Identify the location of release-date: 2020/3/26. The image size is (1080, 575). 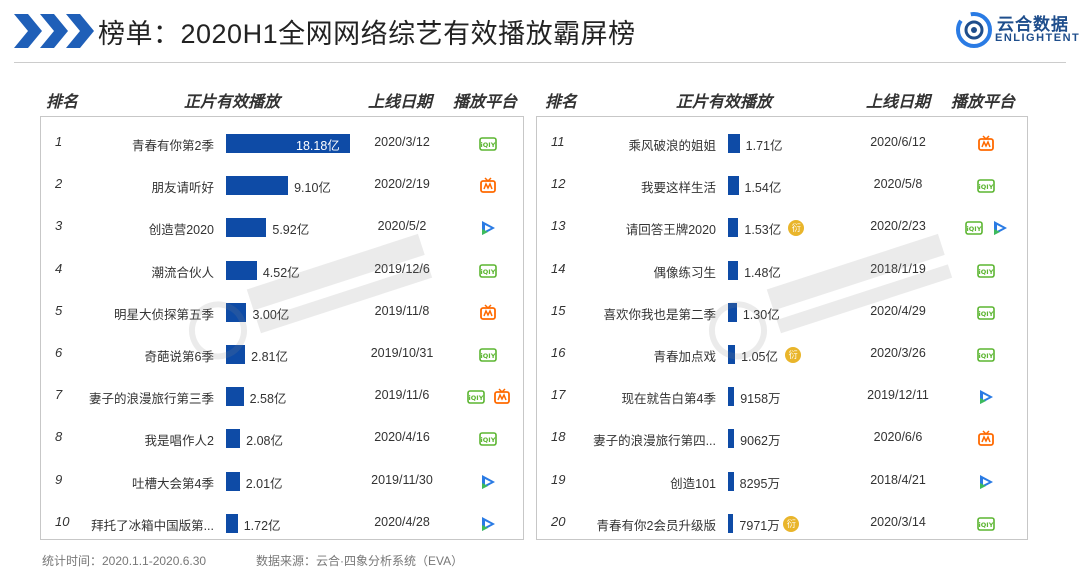
(898, 353).